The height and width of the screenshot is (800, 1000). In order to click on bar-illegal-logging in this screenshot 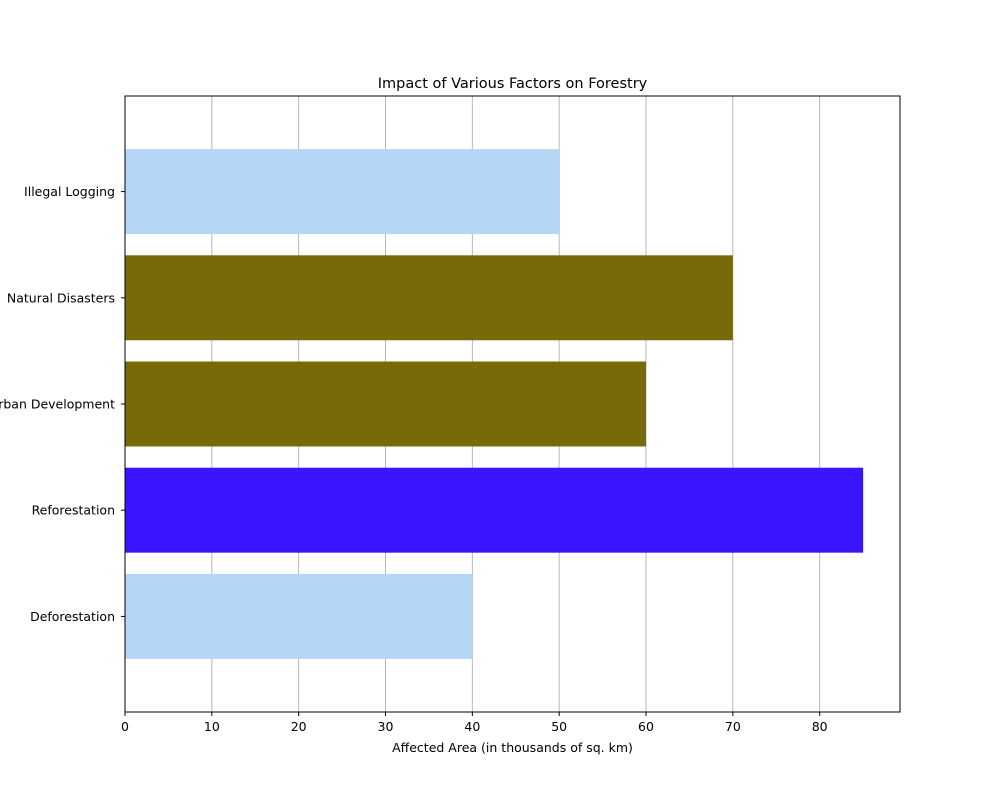, I will do `click(342, 192)`.